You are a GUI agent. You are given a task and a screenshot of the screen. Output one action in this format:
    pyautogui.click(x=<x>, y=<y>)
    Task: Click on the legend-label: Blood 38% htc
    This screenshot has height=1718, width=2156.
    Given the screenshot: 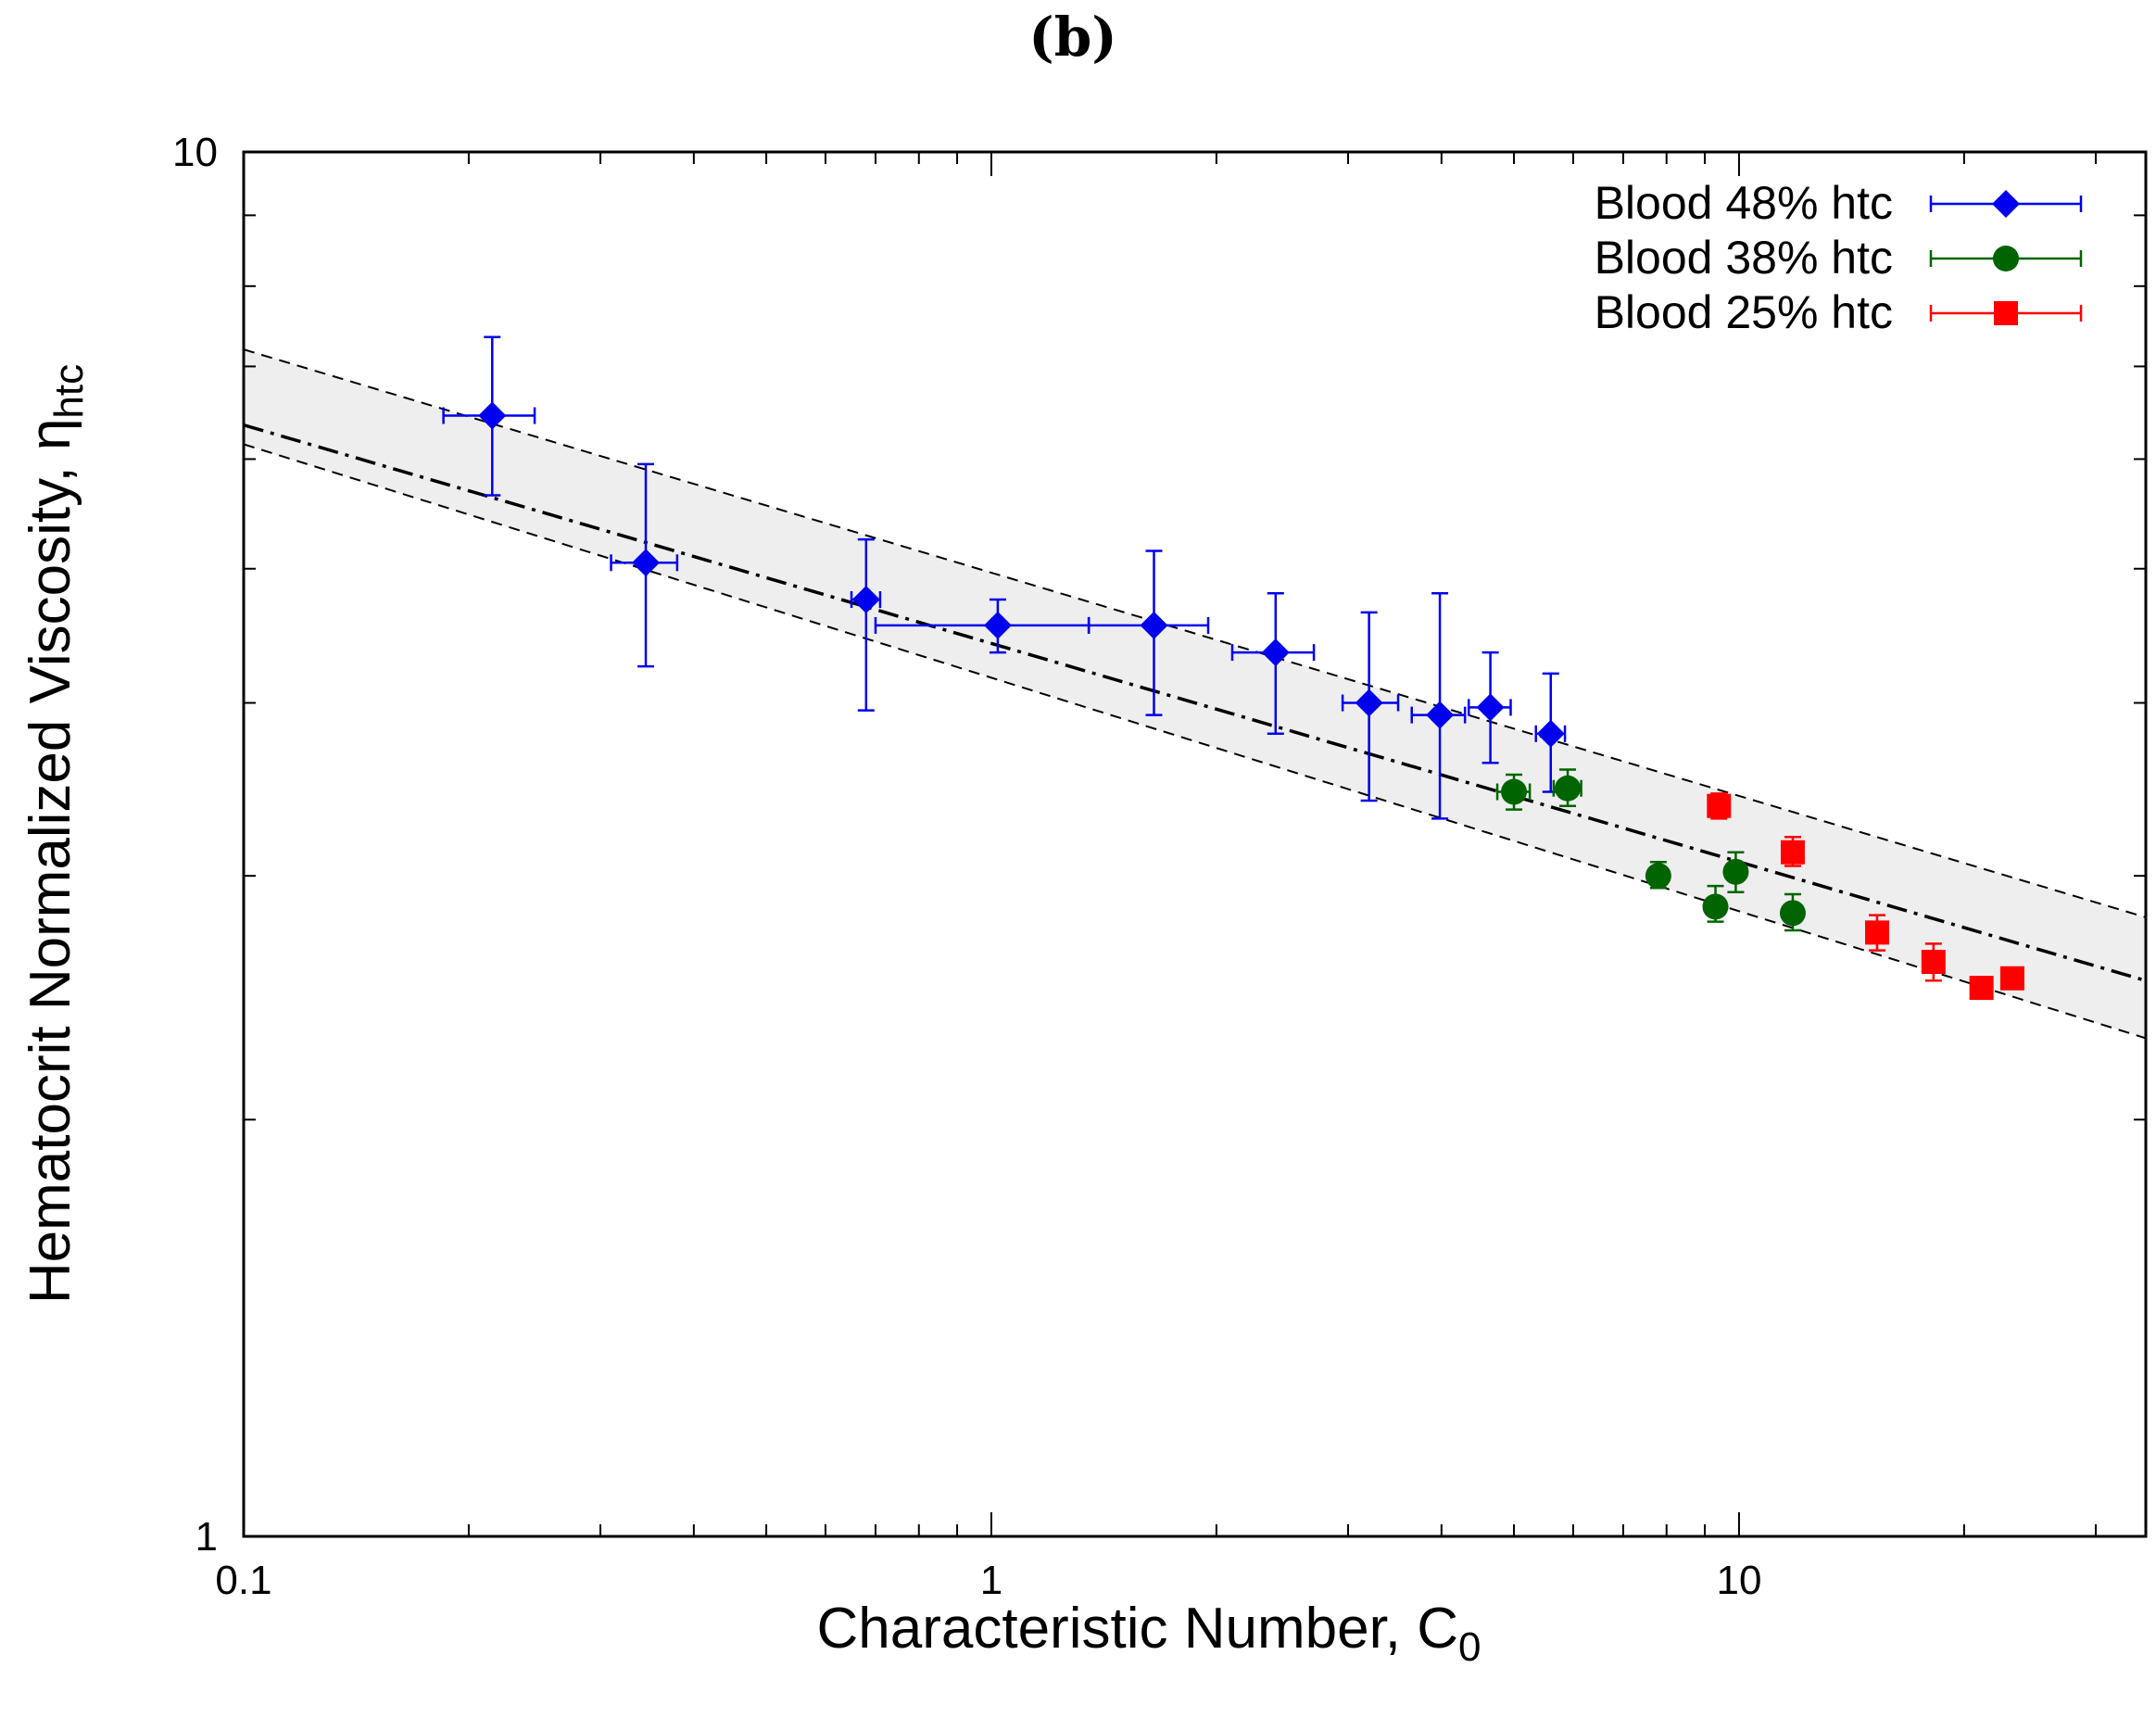 What is the action you would take?
    pyautogui.click(x=1744, y=258)
    